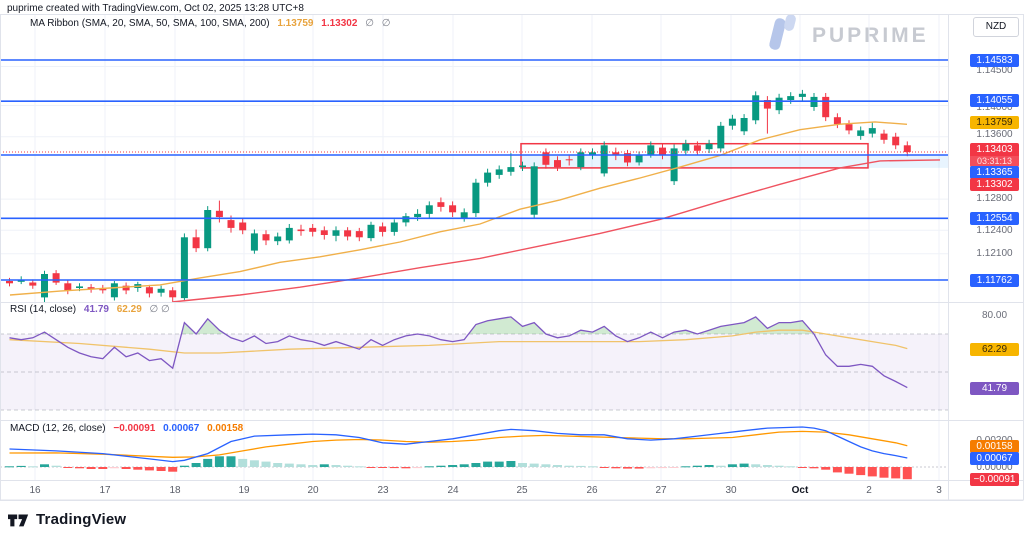 Image resolution: width=1024 pixels, height=539 pixels. What do you see at coordinates (994, 60) in the screenshot?
I see `axis-value-badge: 1.14583` at bounding box center [994, 60].